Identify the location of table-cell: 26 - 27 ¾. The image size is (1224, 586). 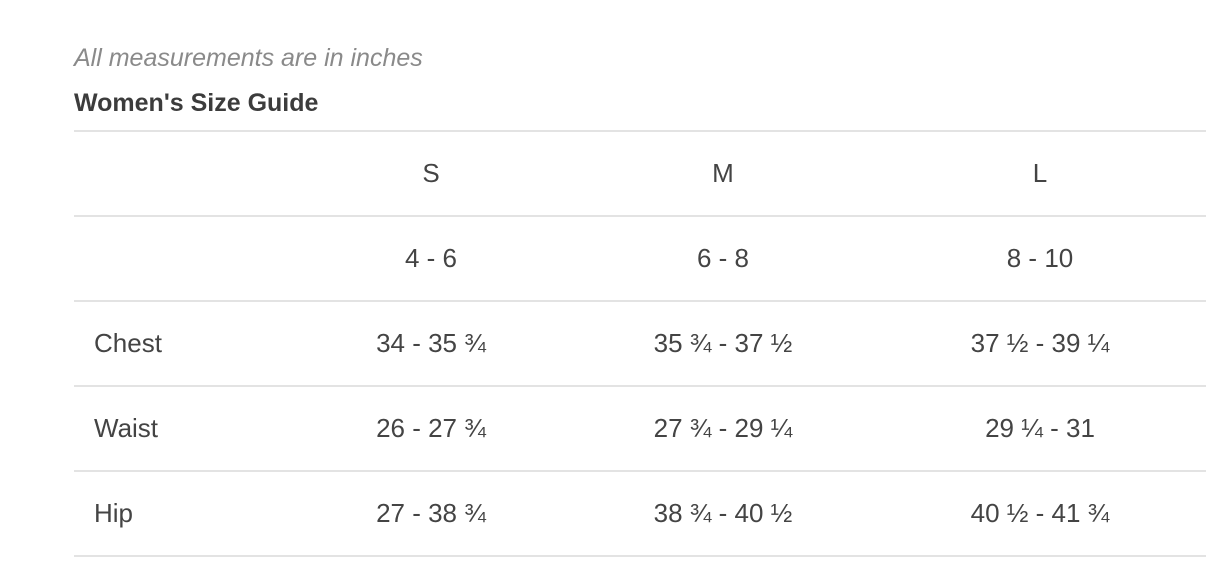
(431, 428).